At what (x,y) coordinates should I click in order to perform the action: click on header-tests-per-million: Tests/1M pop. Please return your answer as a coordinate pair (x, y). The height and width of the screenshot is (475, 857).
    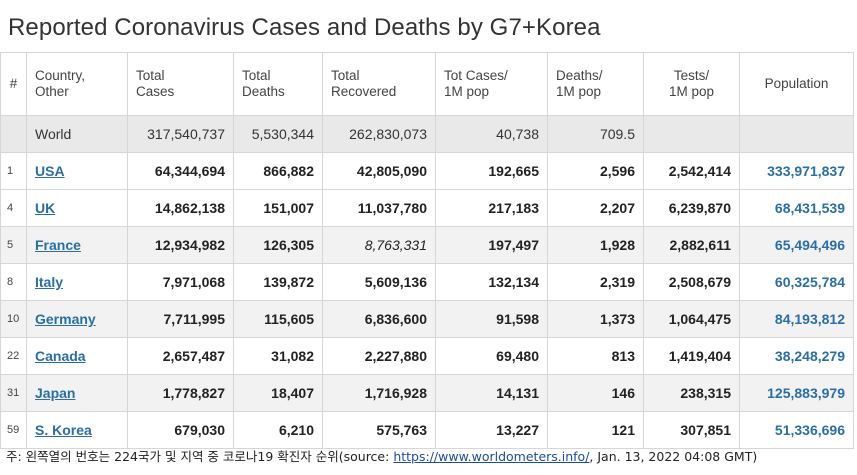
    Looking at the image, I should click on (691, 84).